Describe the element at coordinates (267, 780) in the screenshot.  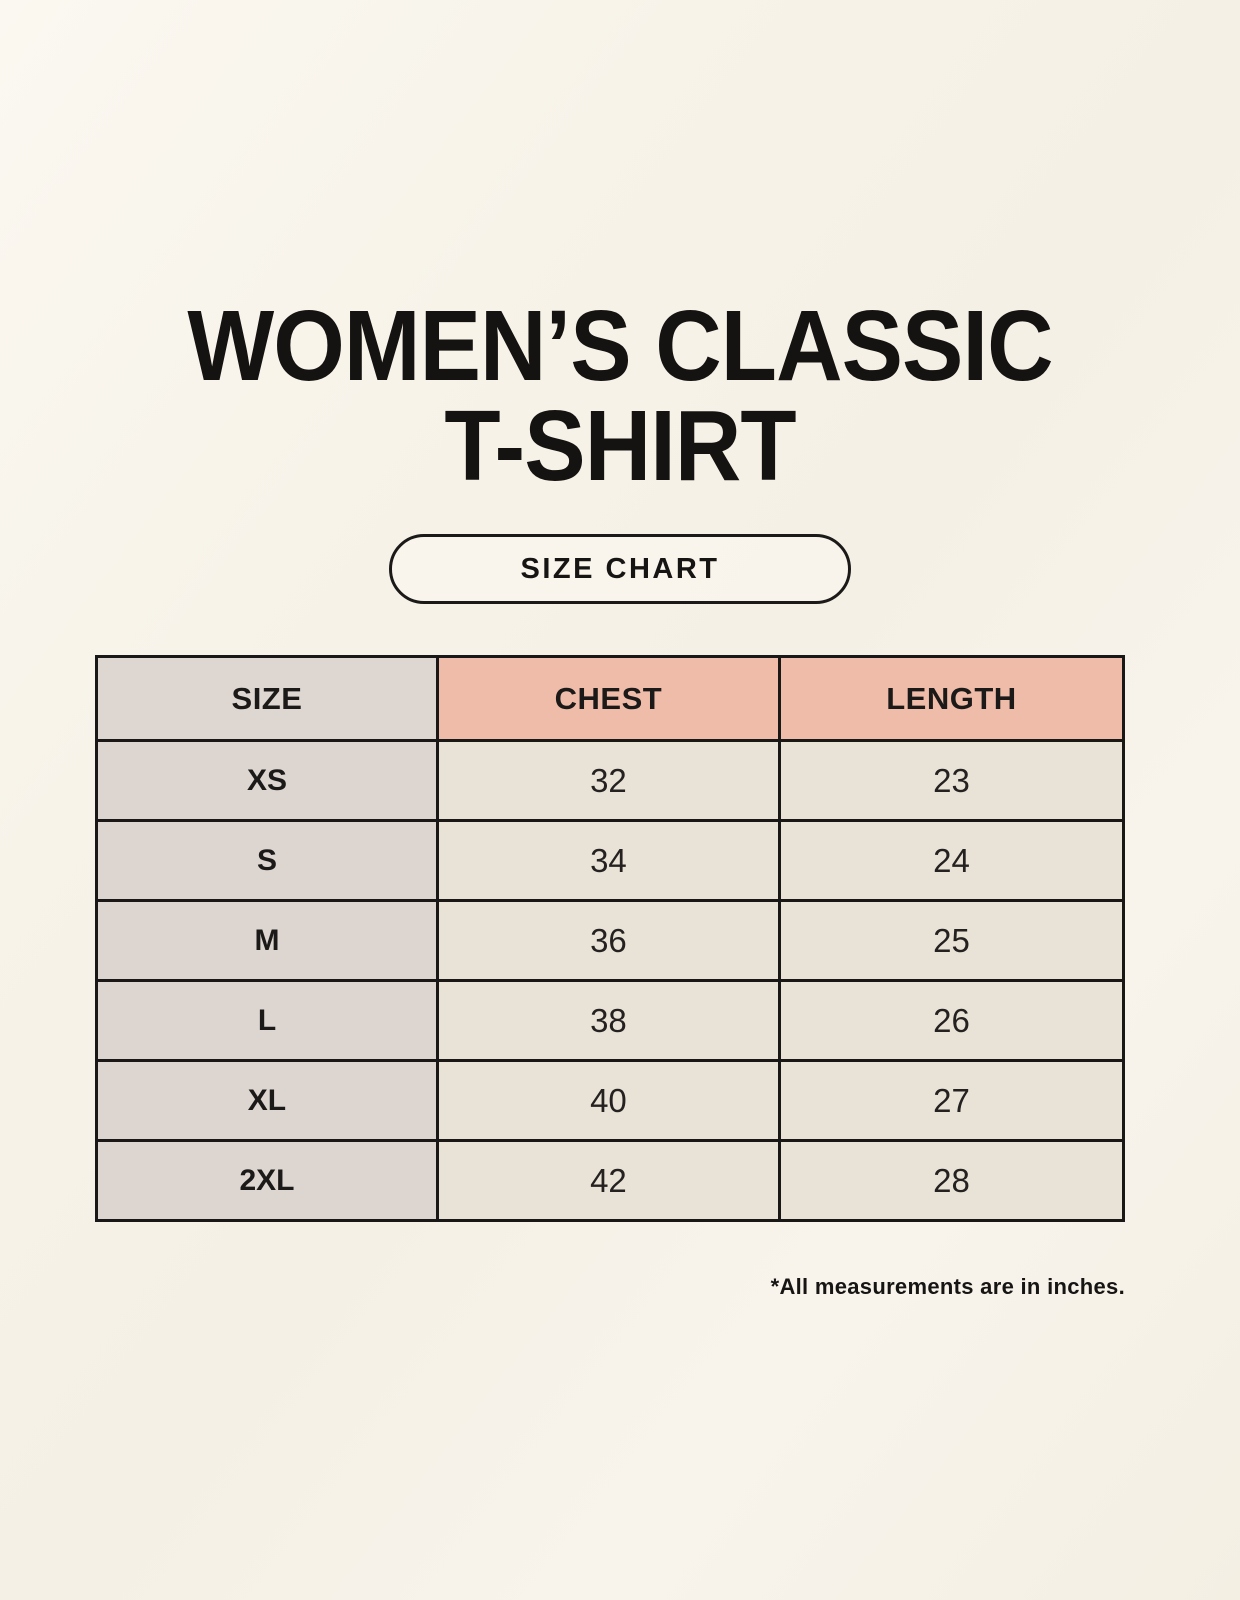
I see `size-cell: XS` at that location.